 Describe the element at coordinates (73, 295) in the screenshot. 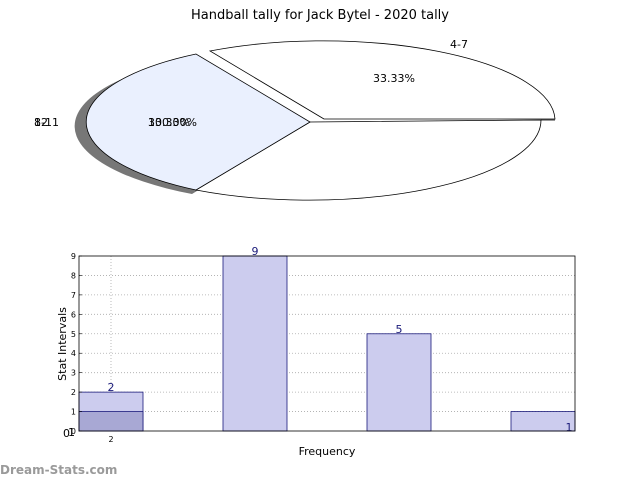

I see `y-tick-label: 7` at that location.